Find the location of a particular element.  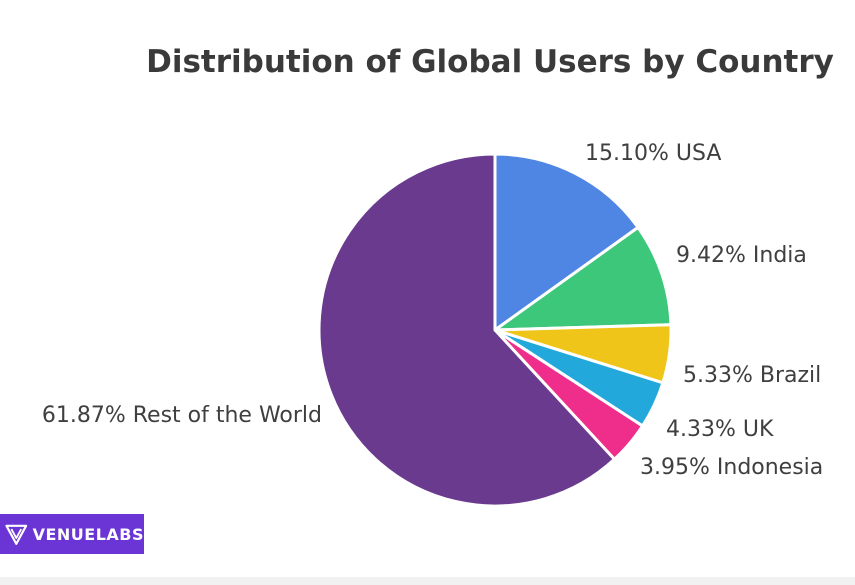

chart-title: Distribution of Global Users by Country is located at coordinates (490, 62).